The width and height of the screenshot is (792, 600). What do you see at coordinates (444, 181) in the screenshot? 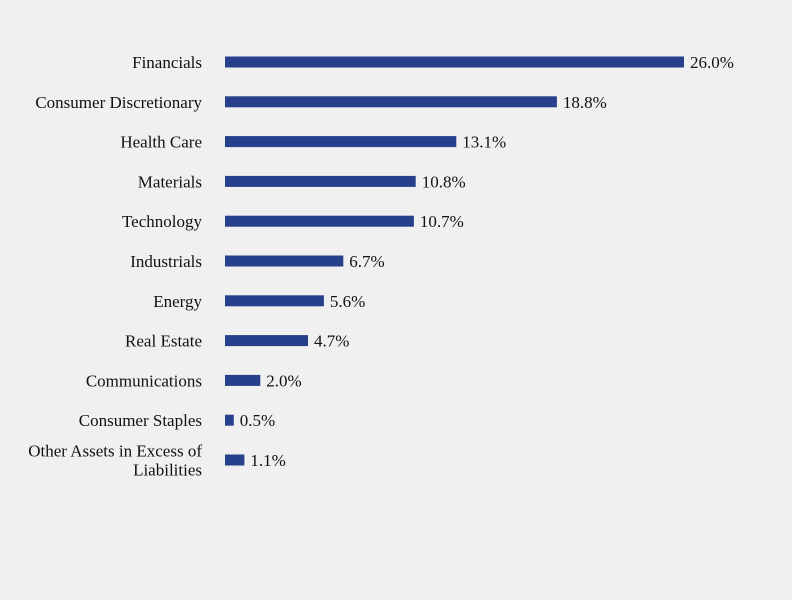
I see `value-label-3: 10.8%` at bounding box center [444, 181].